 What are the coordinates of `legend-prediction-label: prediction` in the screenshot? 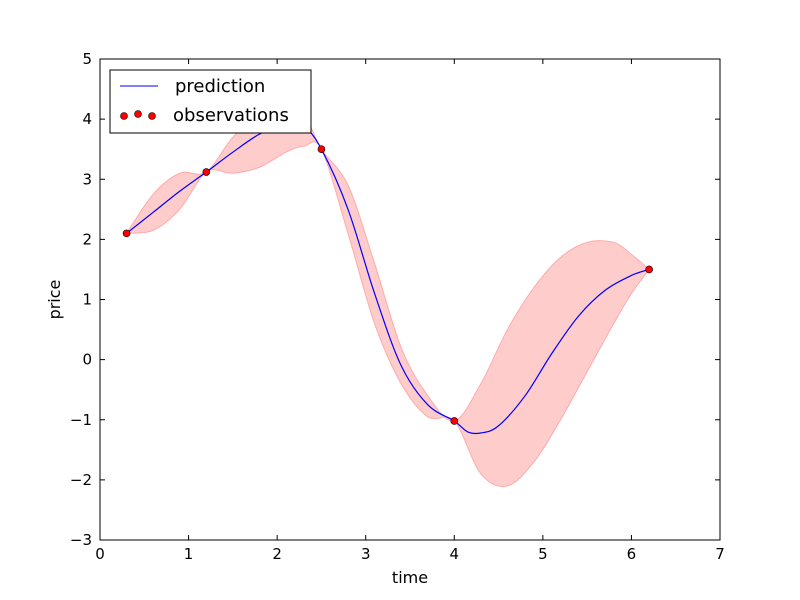 It's located at (220, 86).